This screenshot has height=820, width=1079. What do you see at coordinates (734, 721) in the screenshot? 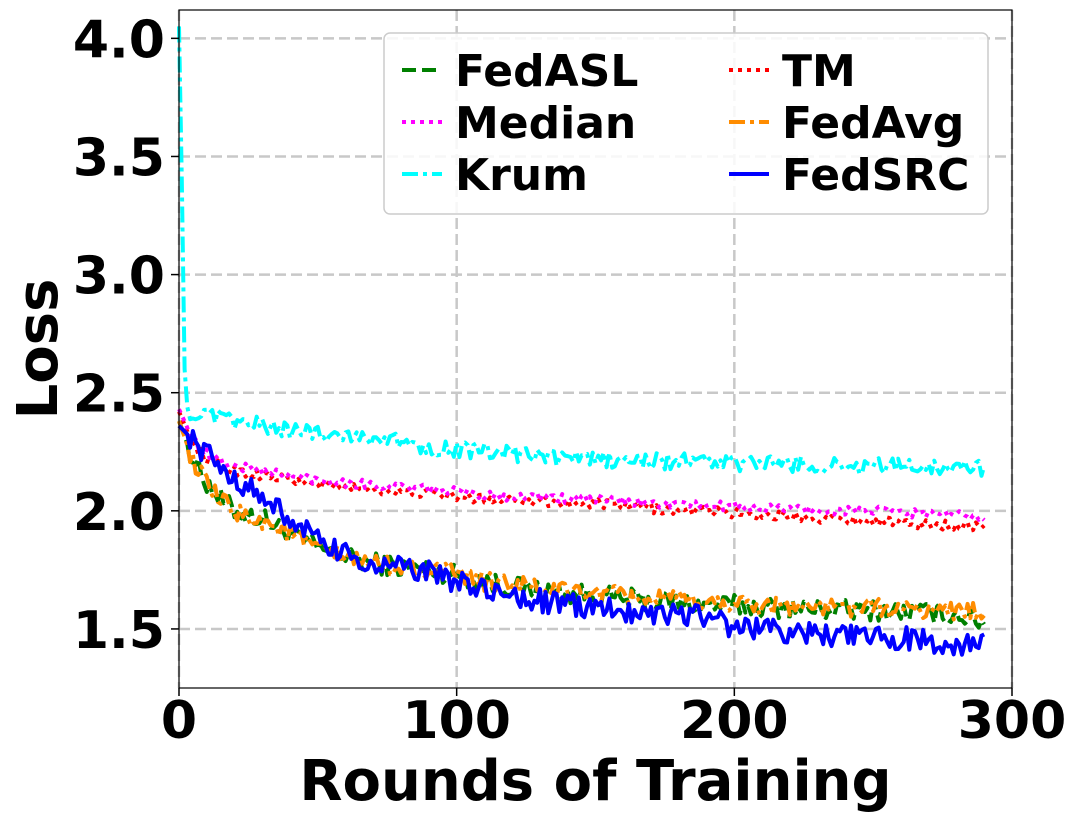
I see `x-tick-label: 200` at bounding box center [734, 721].